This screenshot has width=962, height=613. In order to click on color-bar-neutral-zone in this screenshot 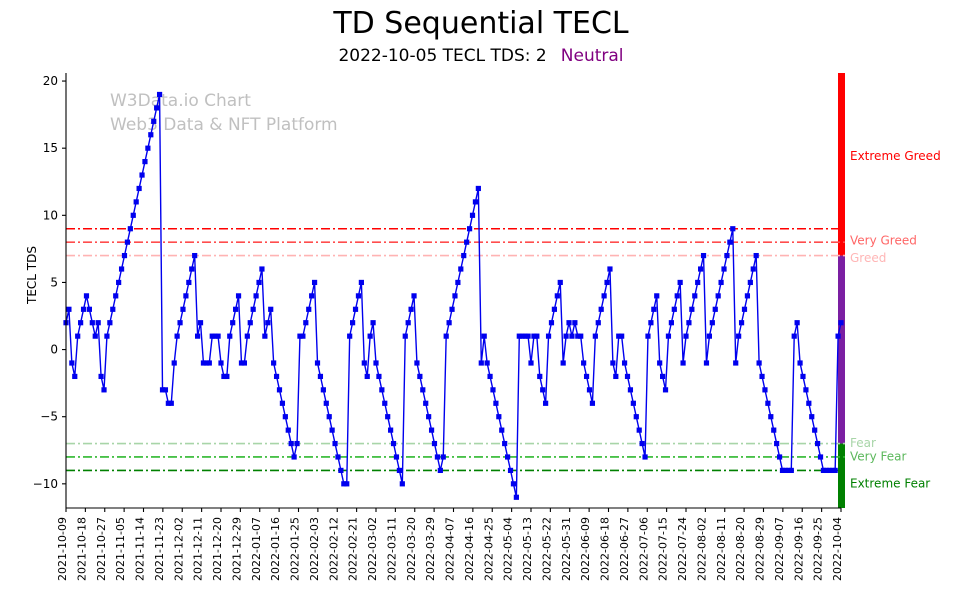, I will do `click(841, 349)`.